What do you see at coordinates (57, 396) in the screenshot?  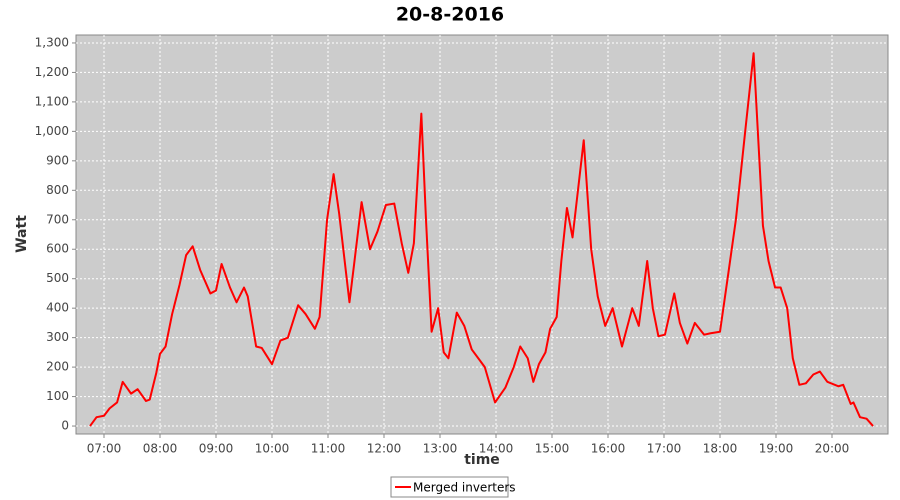 I see `y-tick-label: 100` at bounding box center [57, 396].